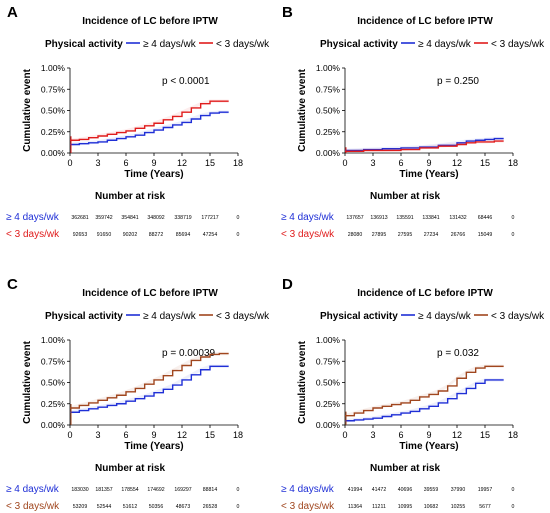 The image size is (550, 513). What do you see at coordinates (156, 507) in the screenshot?
I see `risk-cell: 50356` at bounding box center [156, 507].